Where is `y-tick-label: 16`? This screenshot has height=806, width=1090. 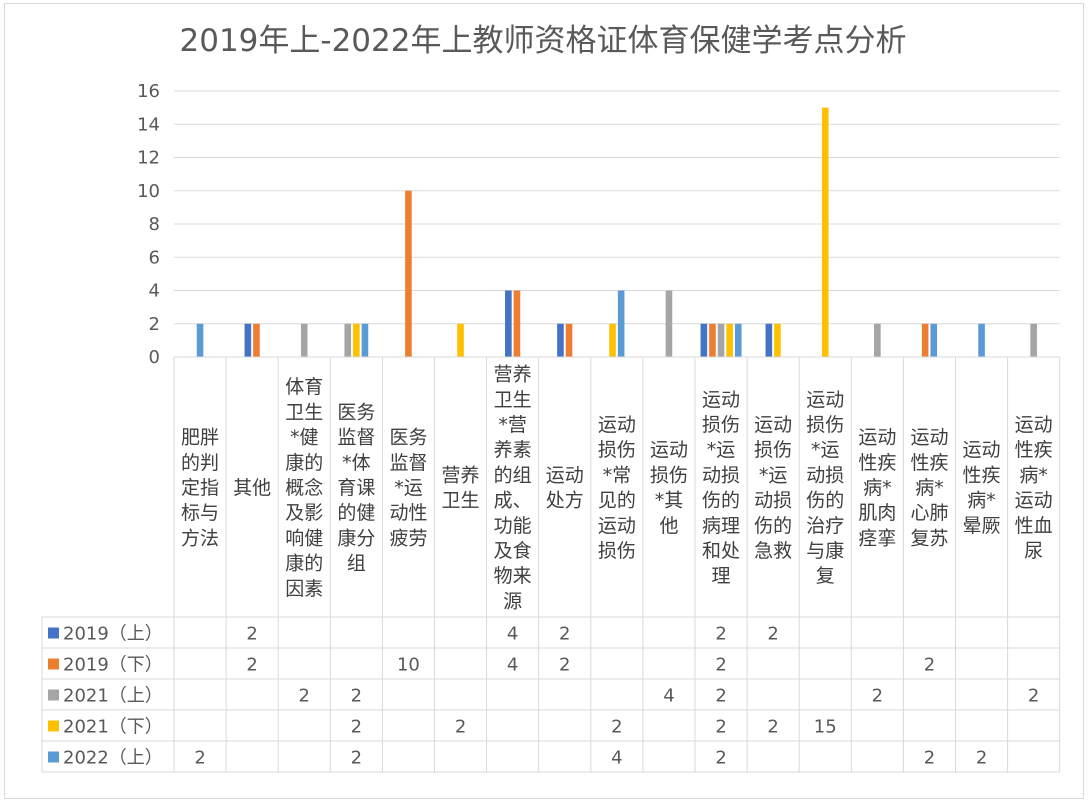
y-tick-label: 16 is located at coordinates (148, 91).